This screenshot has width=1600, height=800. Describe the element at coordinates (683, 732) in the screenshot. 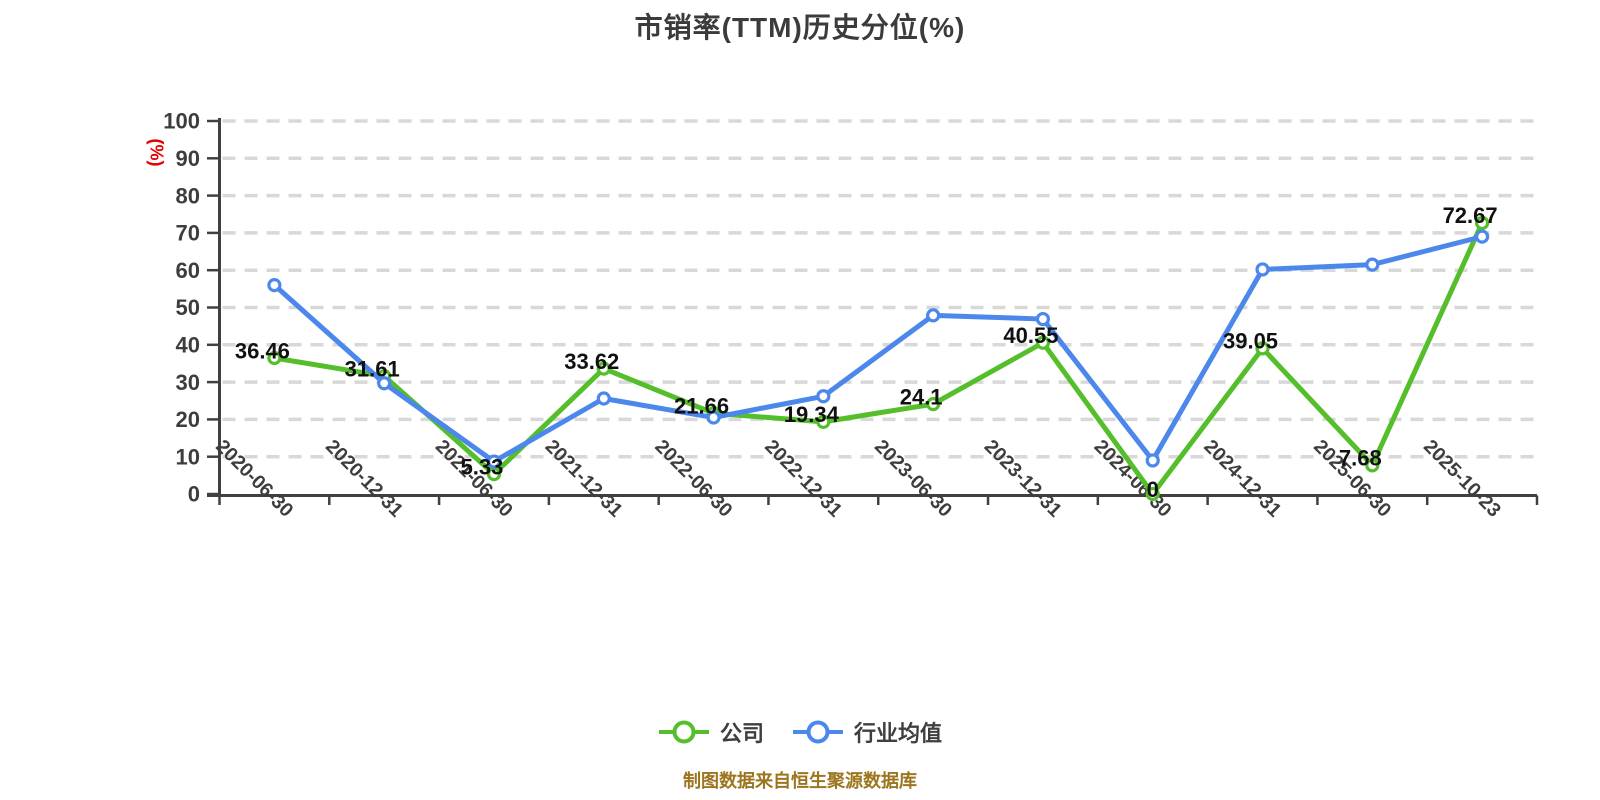

I see `company-legend-marker-icon` at that location.